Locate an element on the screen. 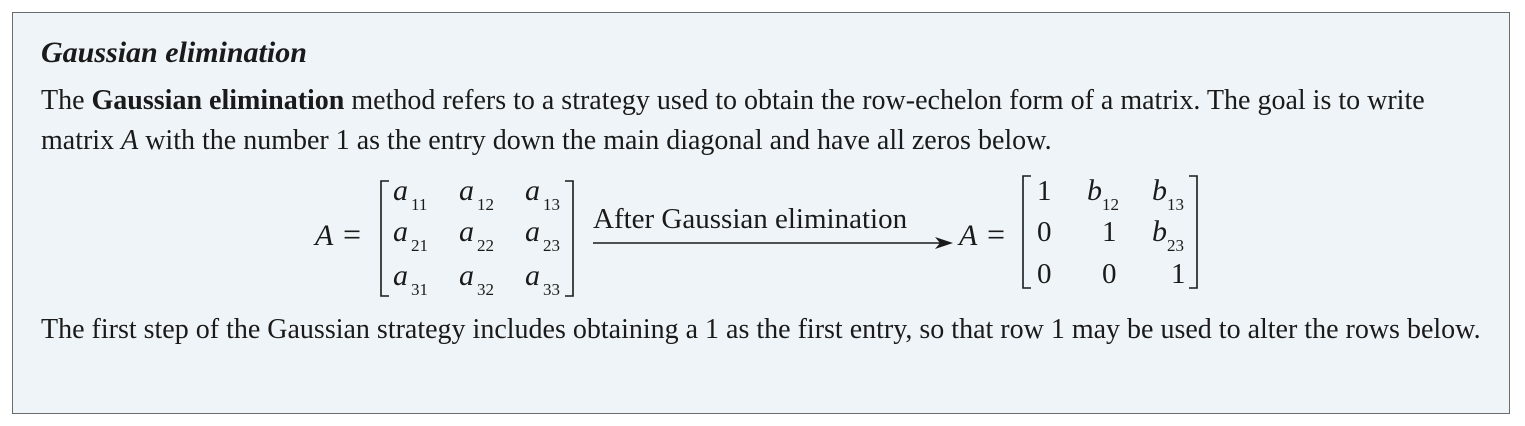 This screenshot has width=1525, height=426. matrix-a-entry-23: a 23 is located at coordinates (542, 235).